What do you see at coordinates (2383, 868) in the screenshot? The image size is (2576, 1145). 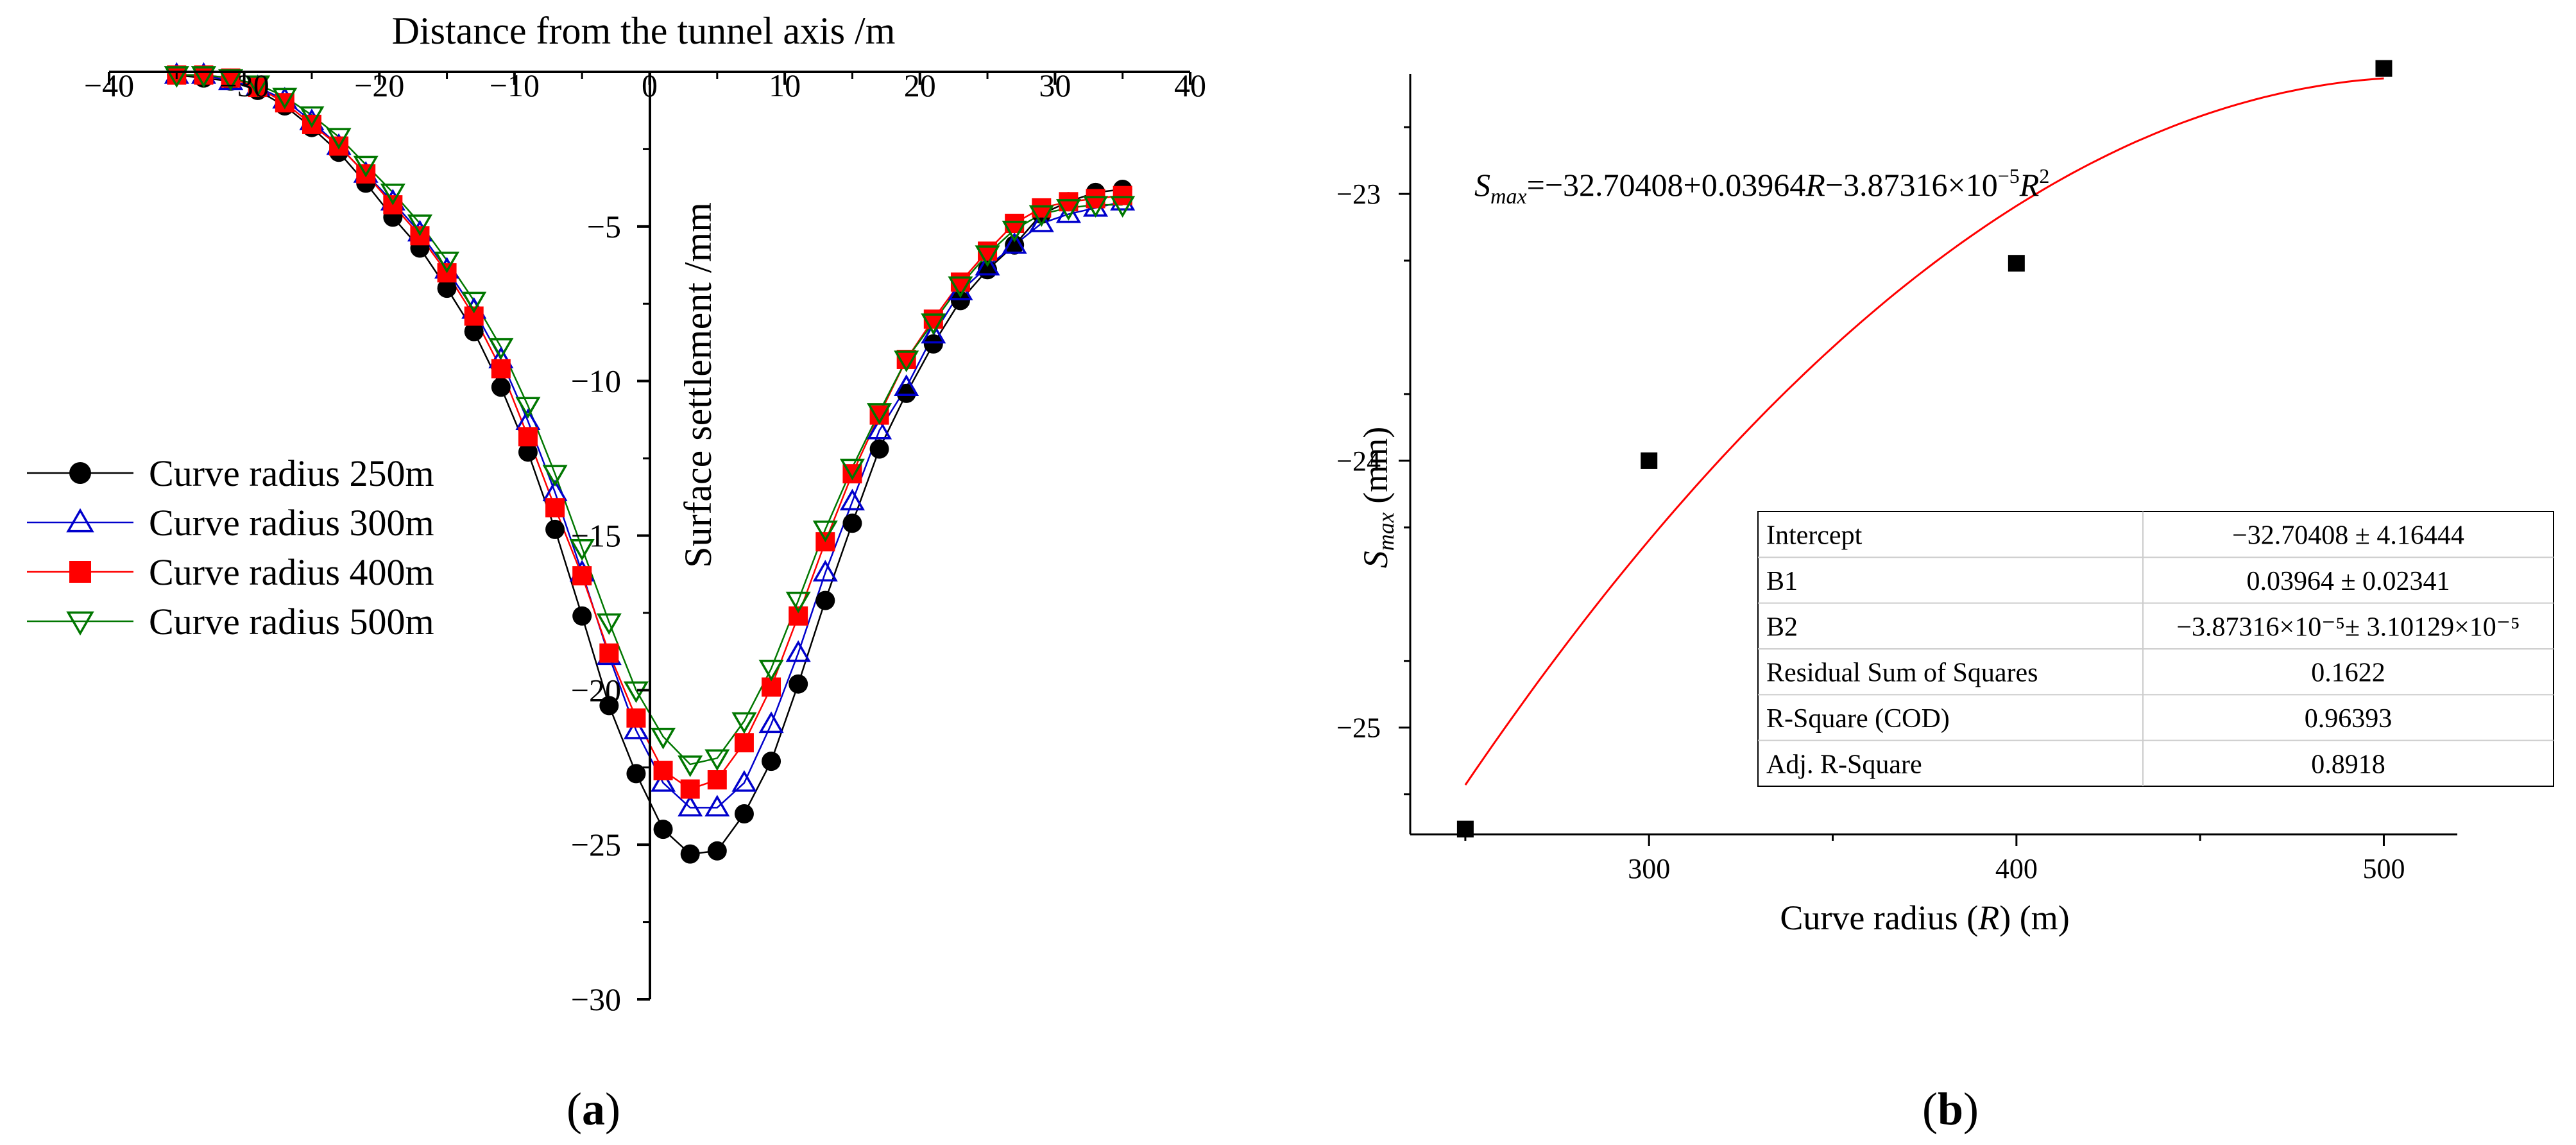 I see `b-x-tick-label: 500` at bounding box center [2383, 868].